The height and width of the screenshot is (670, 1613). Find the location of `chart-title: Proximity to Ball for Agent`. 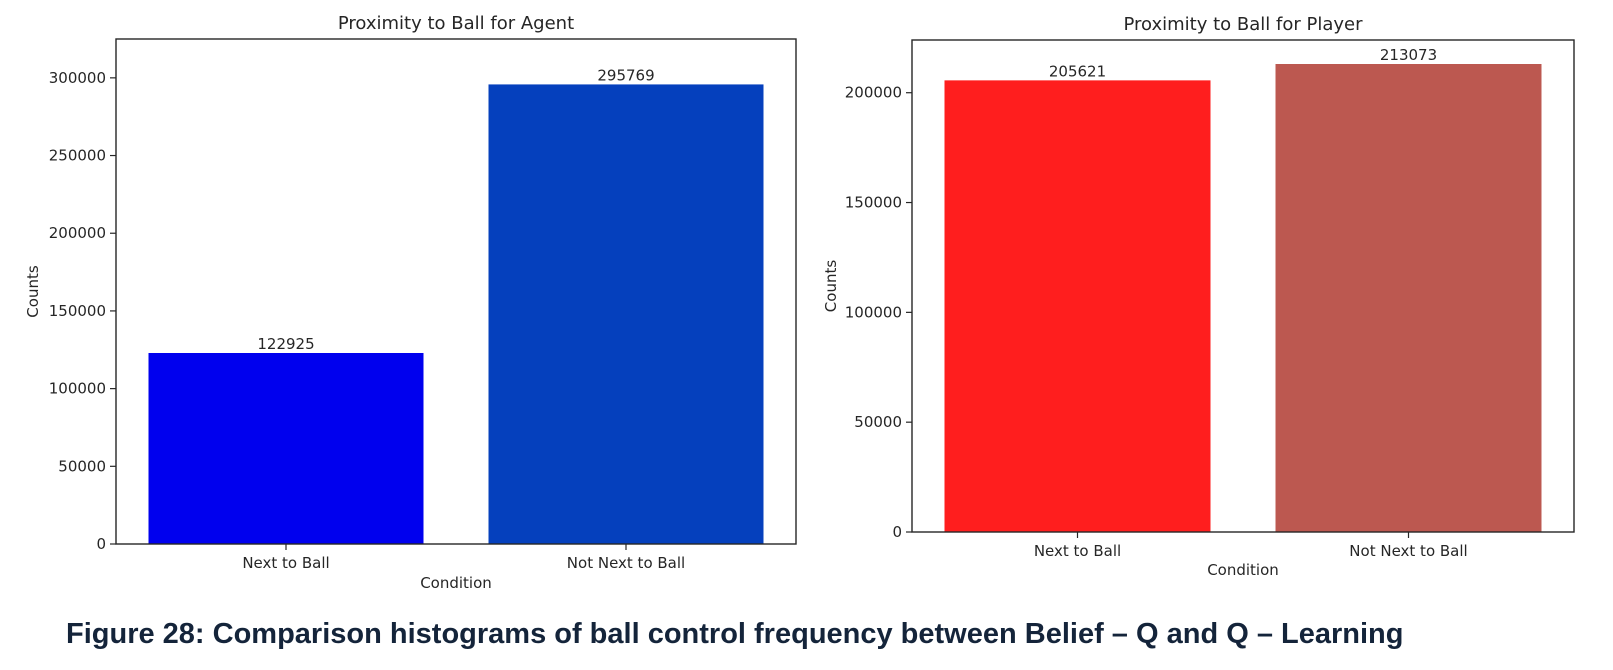

chart-title: Proximity to Ball for Agent is located at coordinates (456, 23).